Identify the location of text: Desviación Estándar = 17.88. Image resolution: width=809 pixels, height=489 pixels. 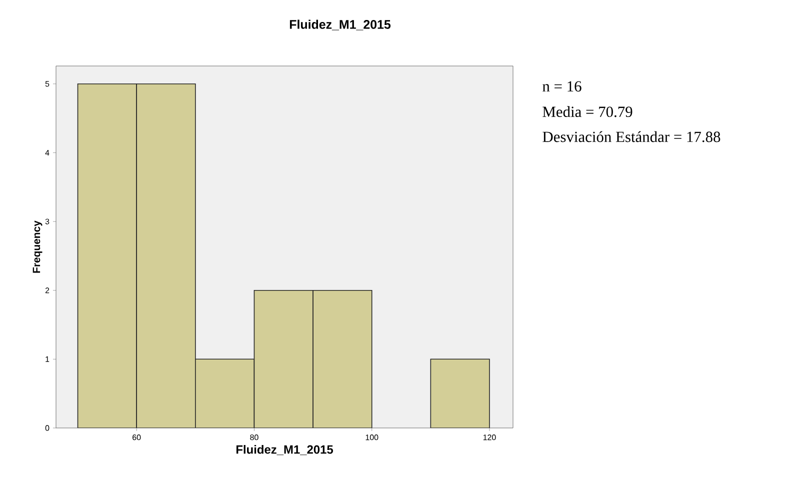
(631, 136).